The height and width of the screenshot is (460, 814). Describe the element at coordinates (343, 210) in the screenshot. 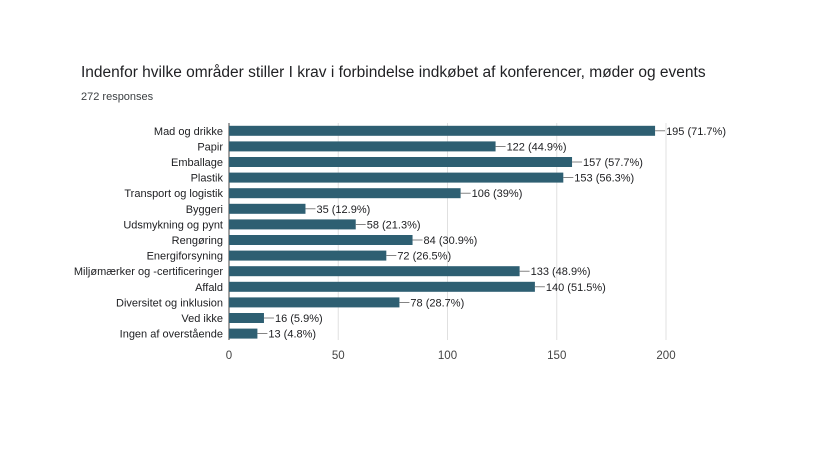

I see `data-label: 35 (12.9%)` at that location.